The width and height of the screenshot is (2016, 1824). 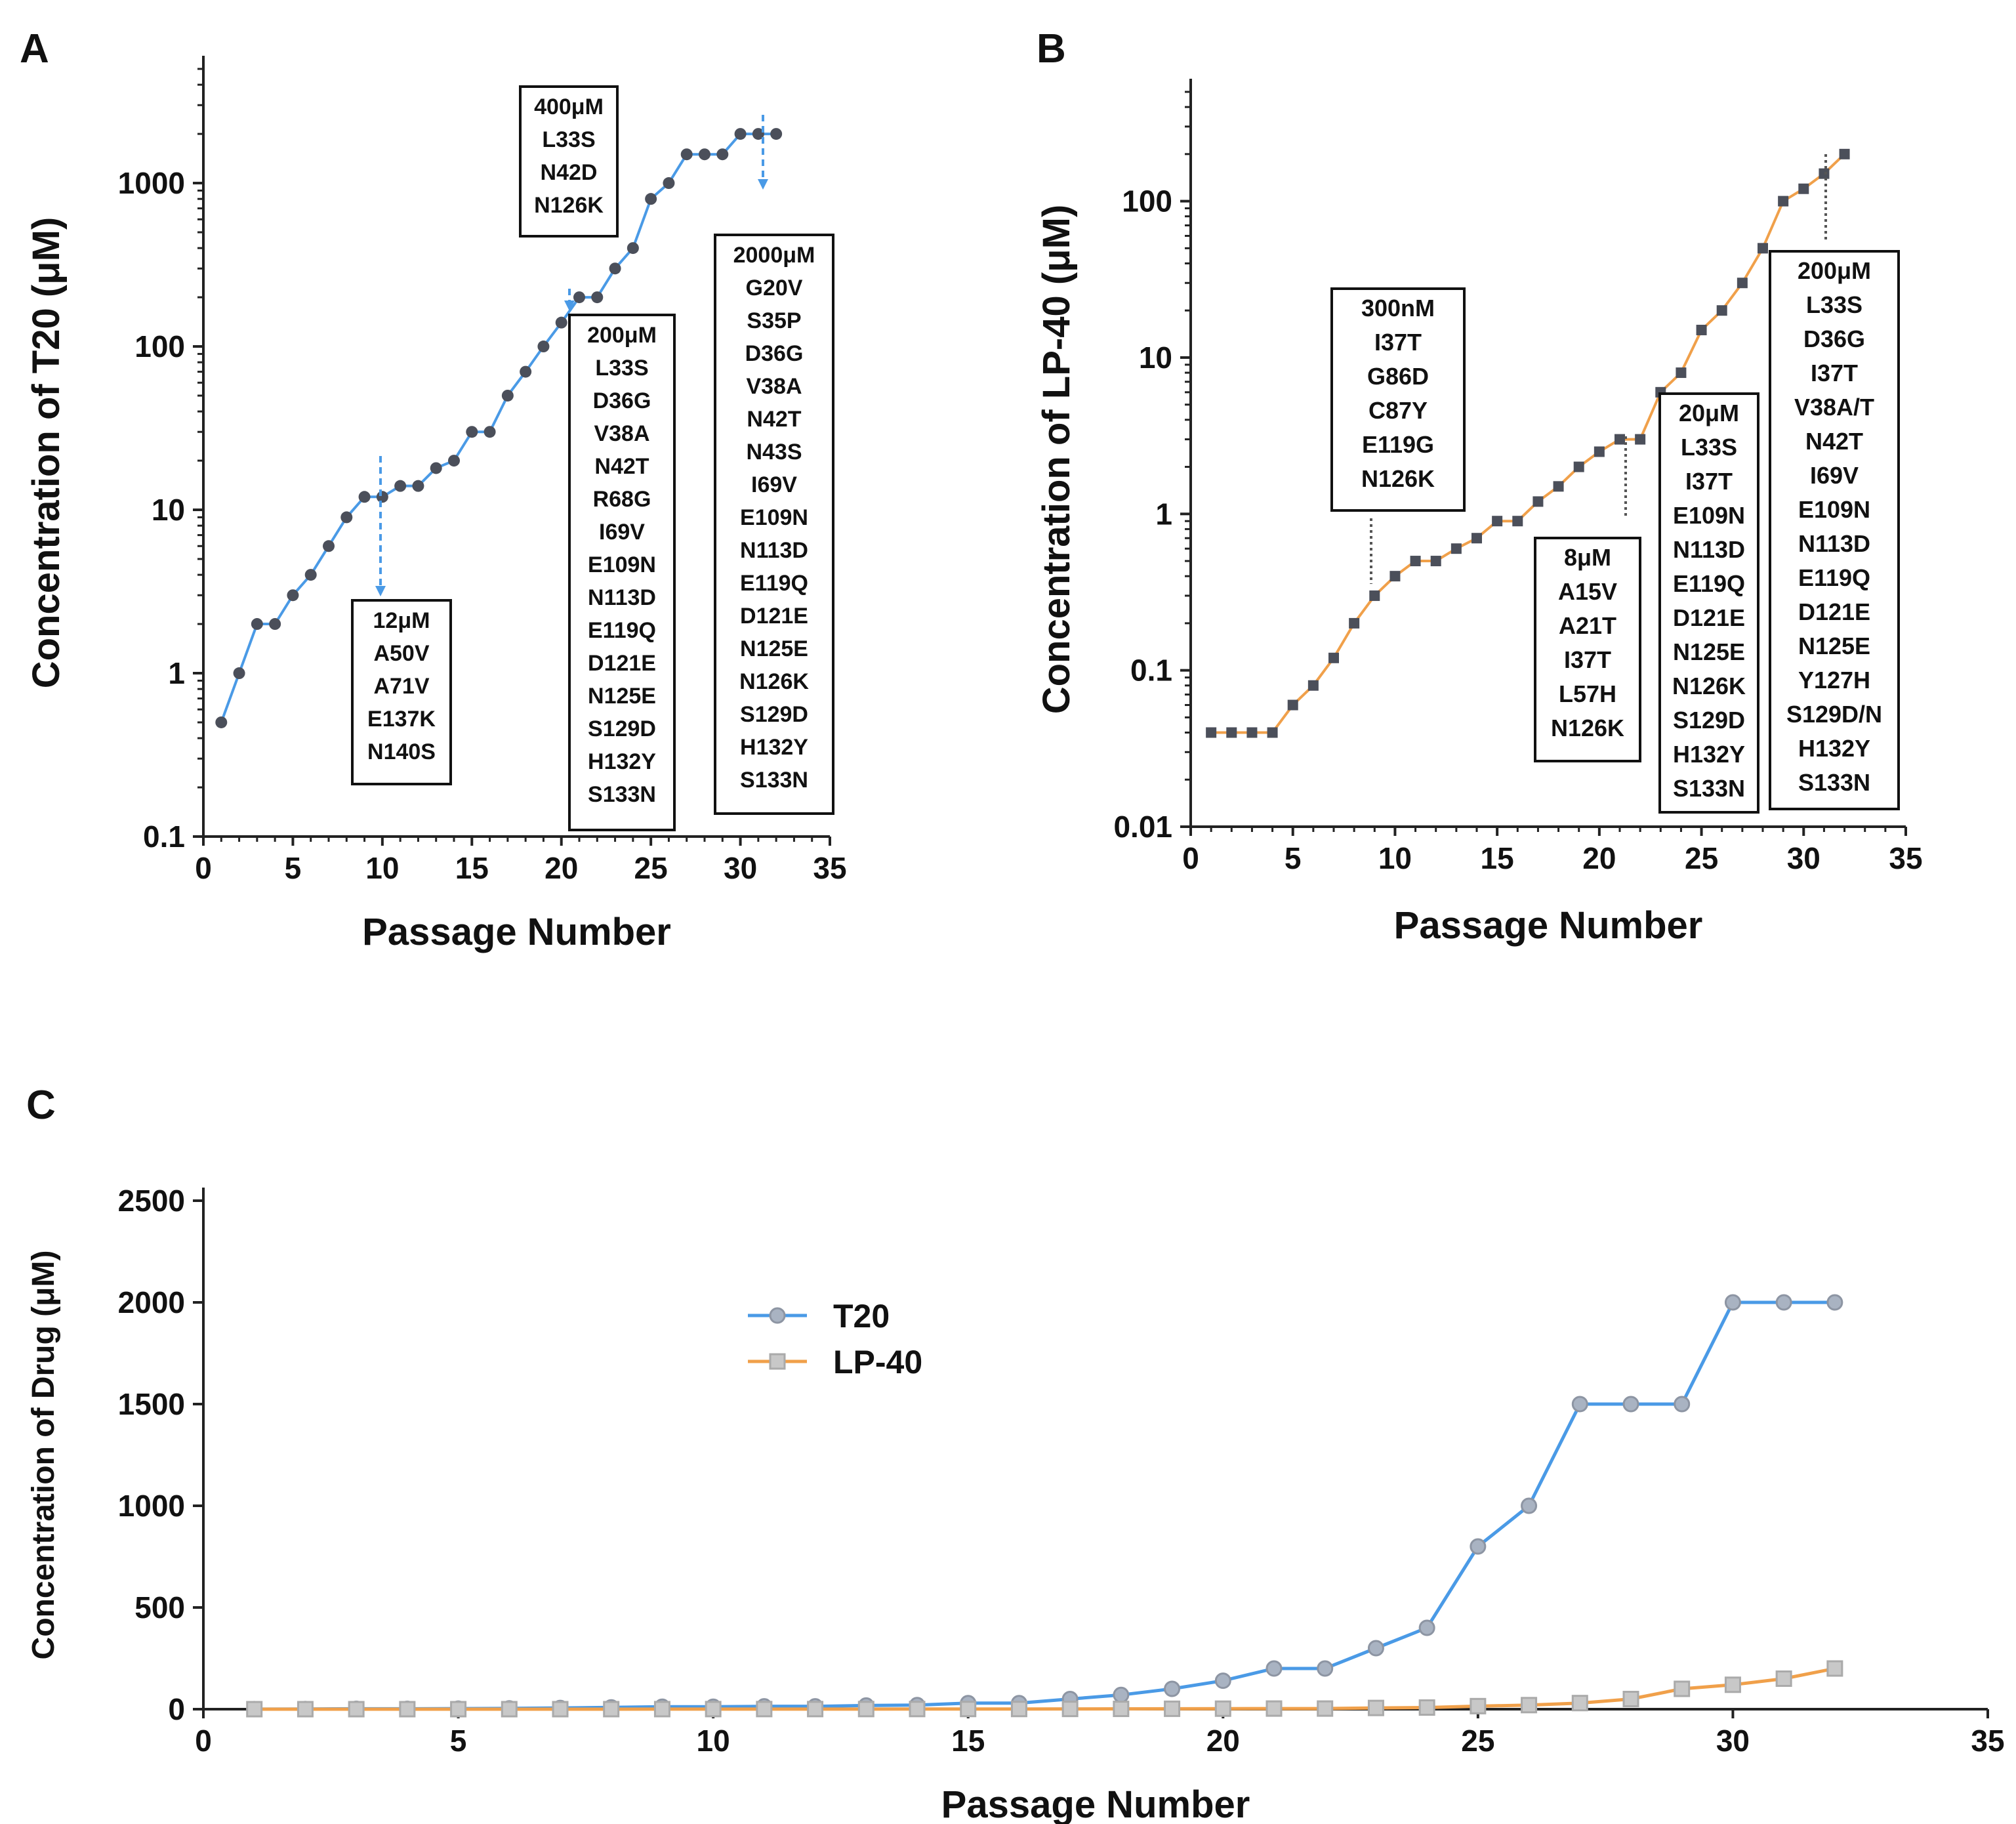 What do you see at coordinates (774, 354) in the screenshot?
I see `annotation-mutation: D36G` at bounding box center [774, 354].